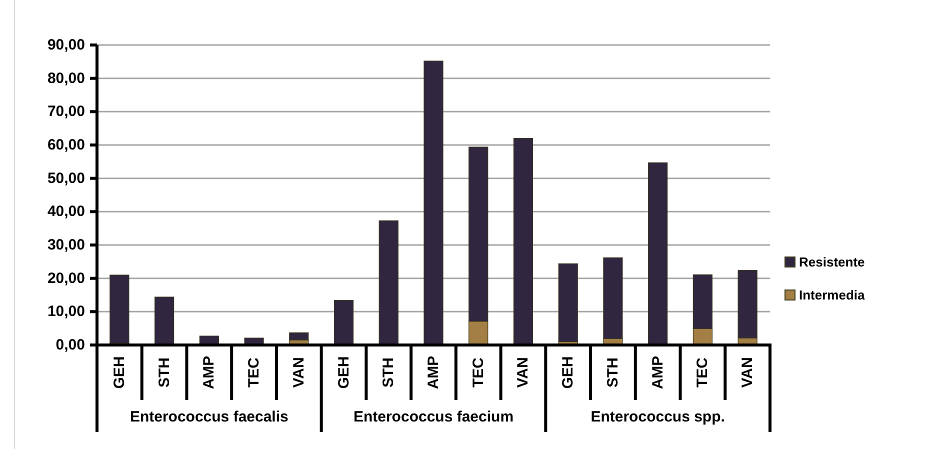 The height and width of the screenshot is (449, 925). I want to click on y-tick-label: 30,00, so click(66, 245).